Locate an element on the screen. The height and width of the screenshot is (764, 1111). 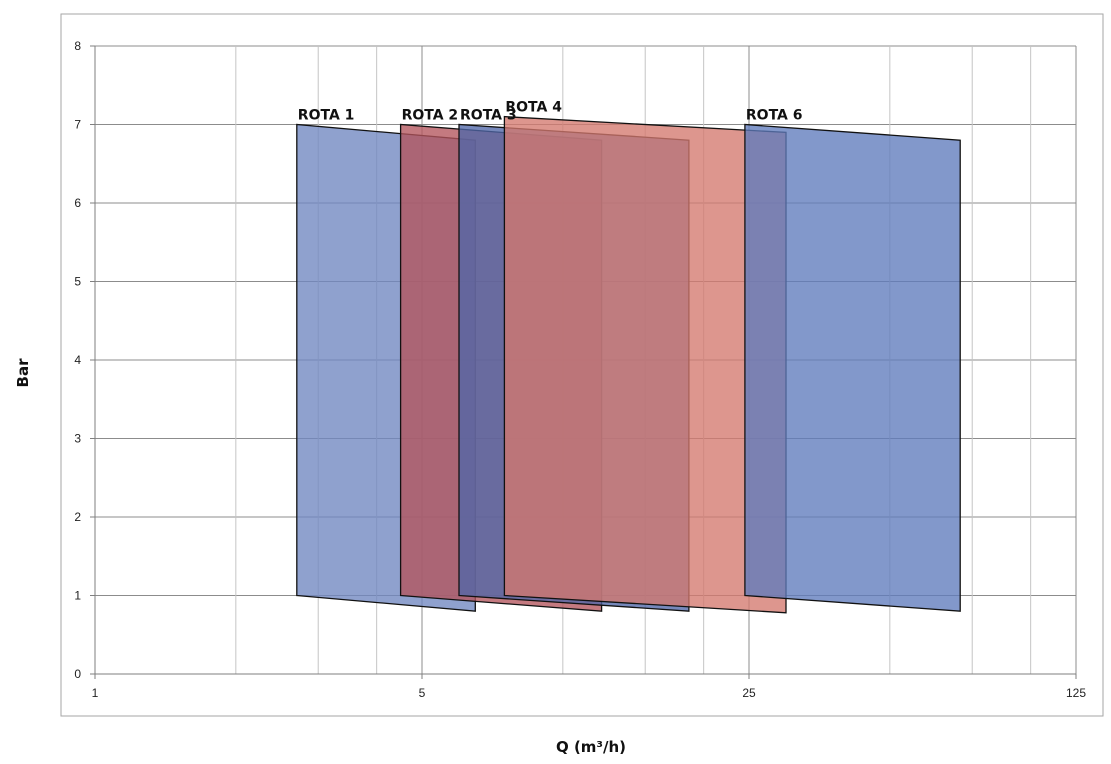
series-label-rota-4: ROTA 4 is located at coordinates (533, 108).